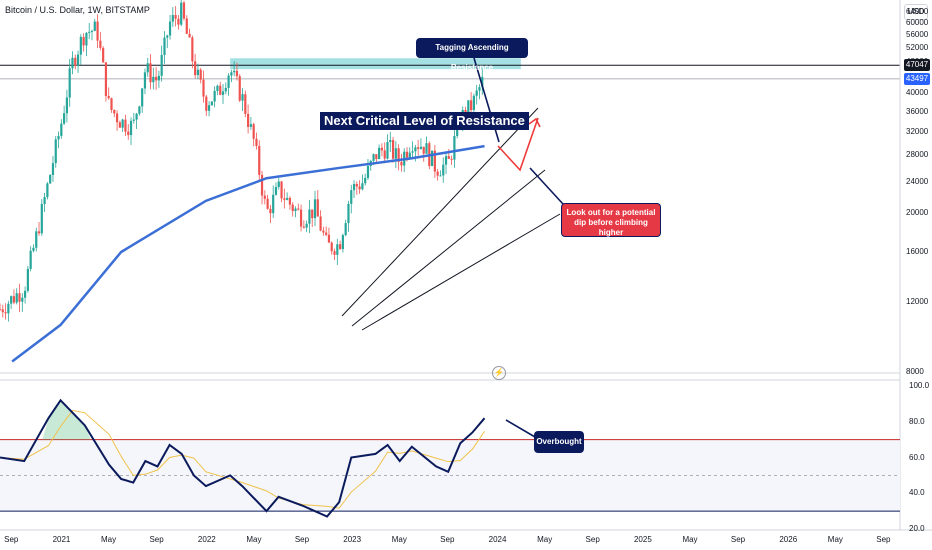  I want to click on lightning-icon: ⚡, so click(499, 373).